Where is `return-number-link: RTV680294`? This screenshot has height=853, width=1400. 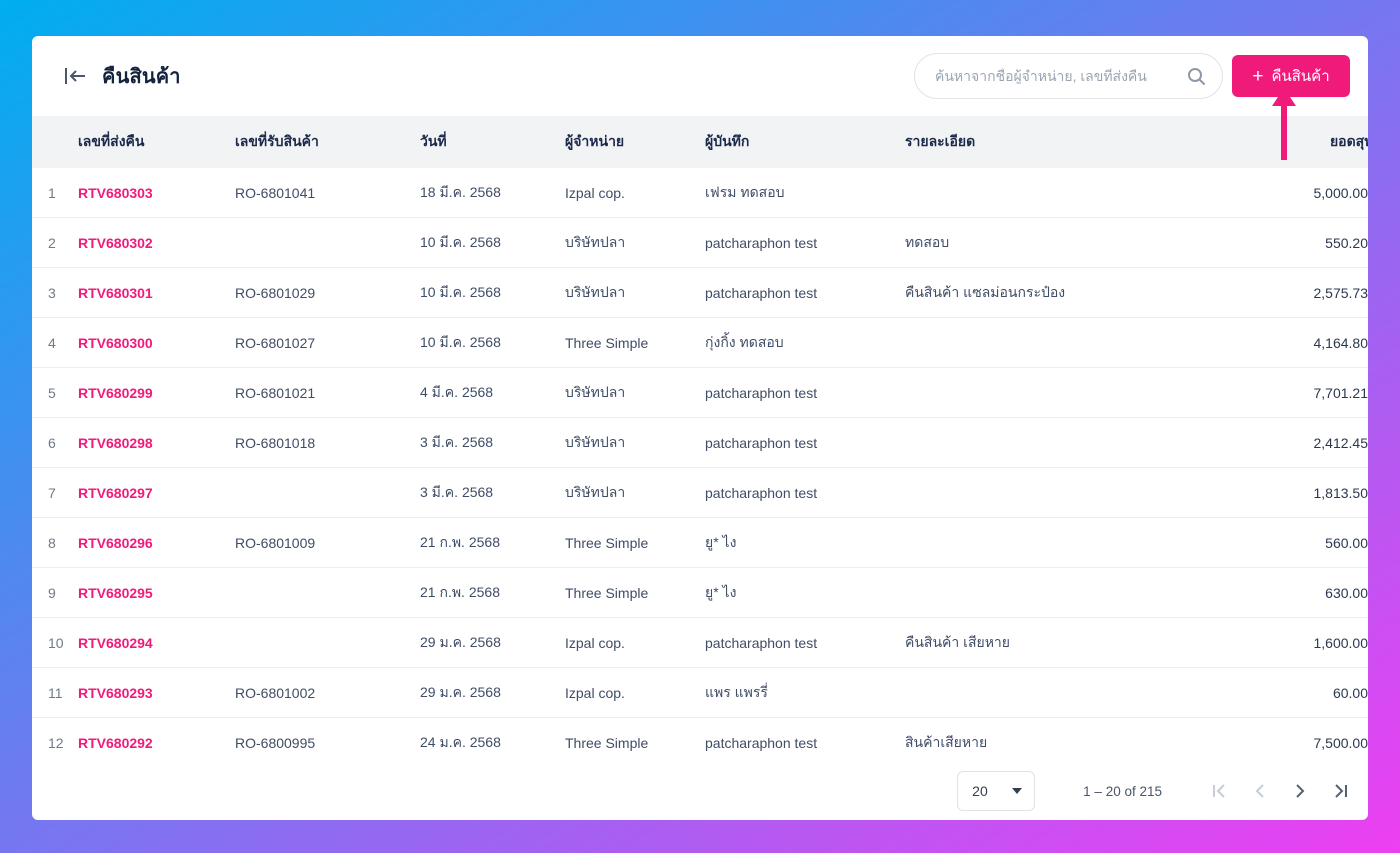
return-number-link: RTV680294 is located at coordinates (115, 642).